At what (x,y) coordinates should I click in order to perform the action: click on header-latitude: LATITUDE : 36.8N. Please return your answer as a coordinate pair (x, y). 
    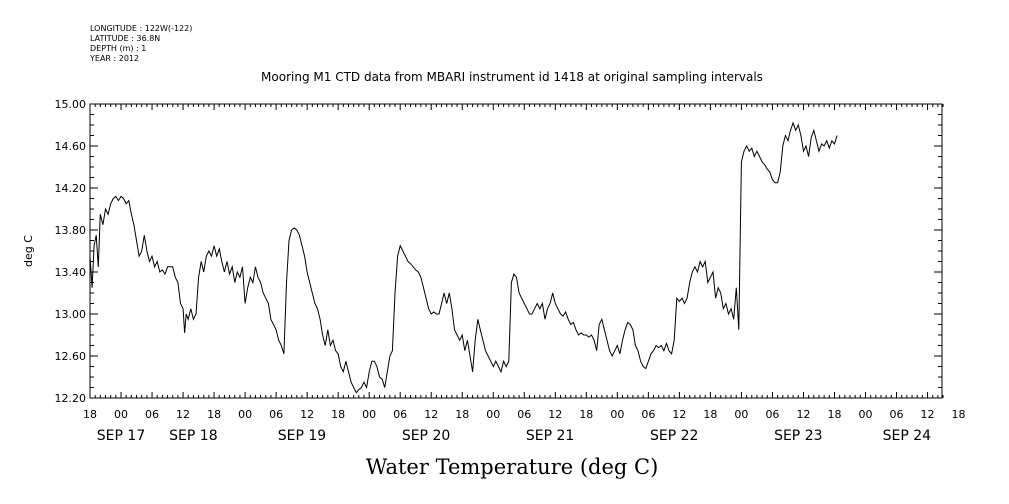
    Looking at the image, I should click on (125, 38).